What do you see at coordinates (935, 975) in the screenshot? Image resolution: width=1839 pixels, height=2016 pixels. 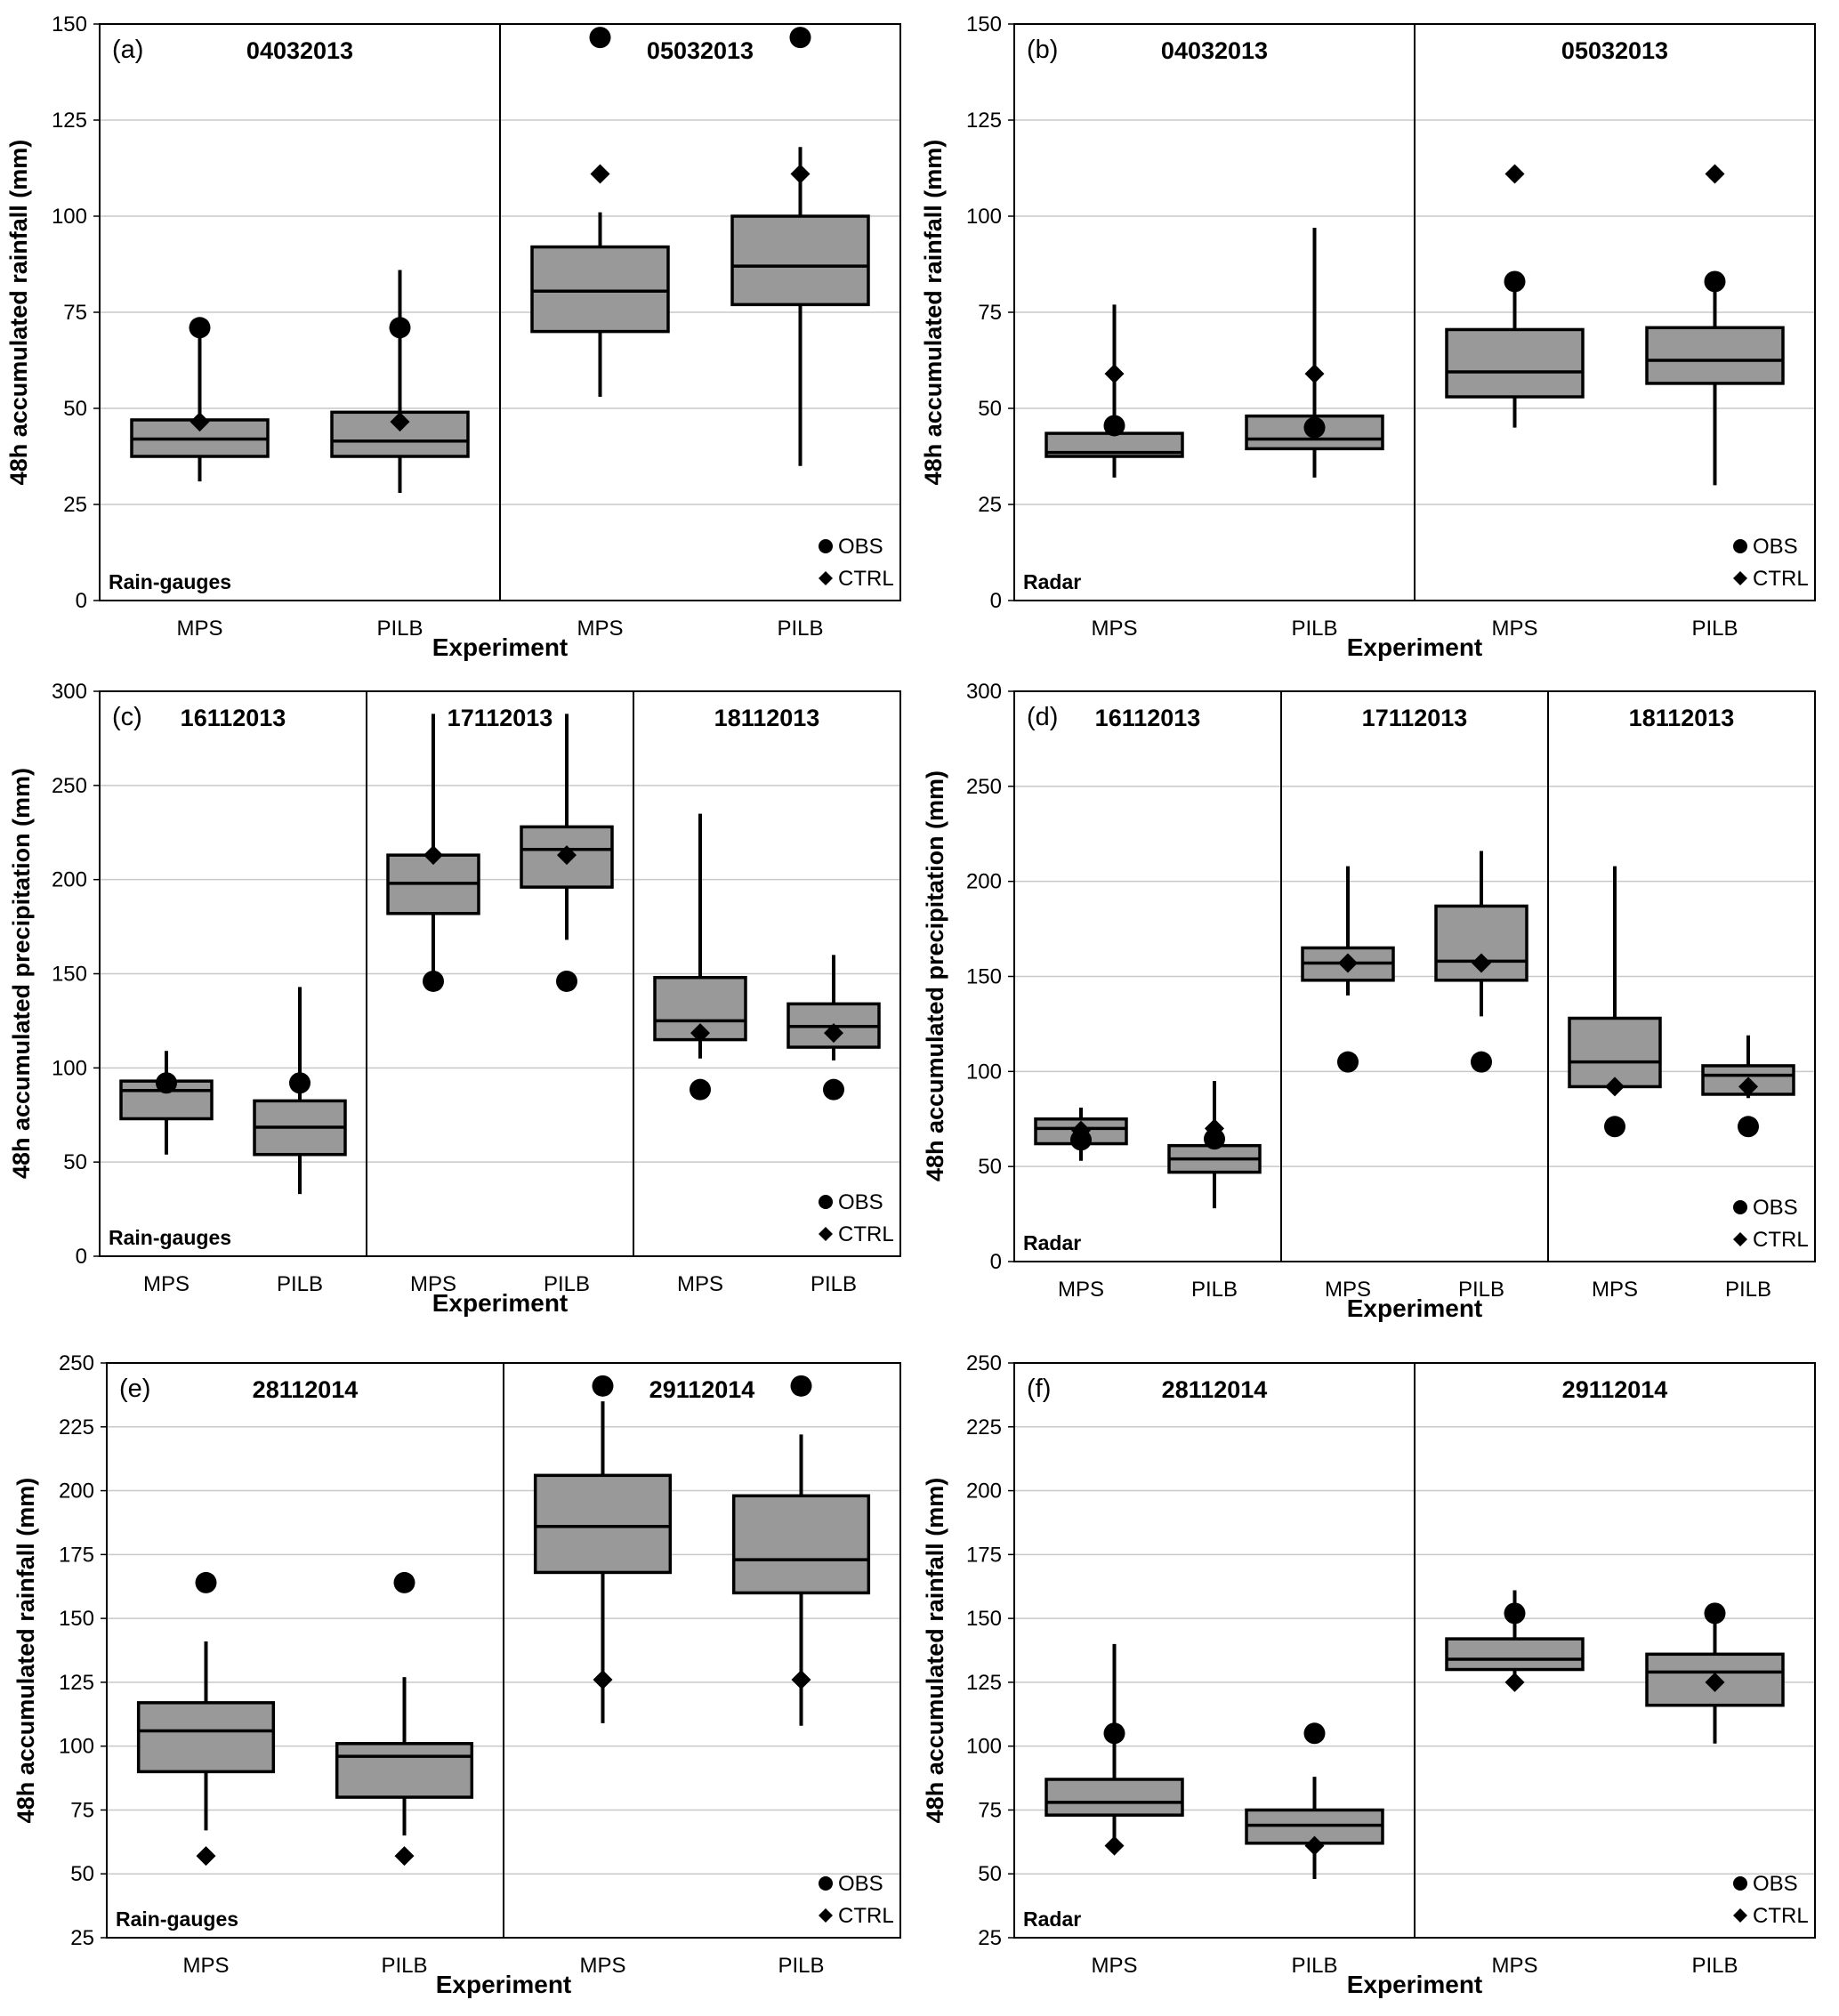 I see `y-axis-title: 48h accumulated precipitation (mm)` at bounding box center [935, 975].